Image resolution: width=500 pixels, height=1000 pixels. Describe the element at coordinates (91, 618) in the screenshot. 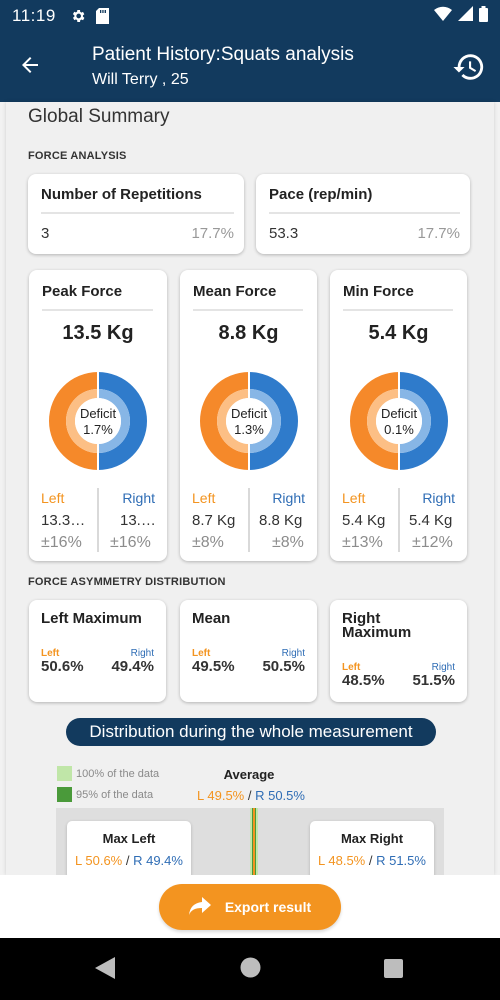

I see `asymmetry-card-title: Left Maximum` at that location.